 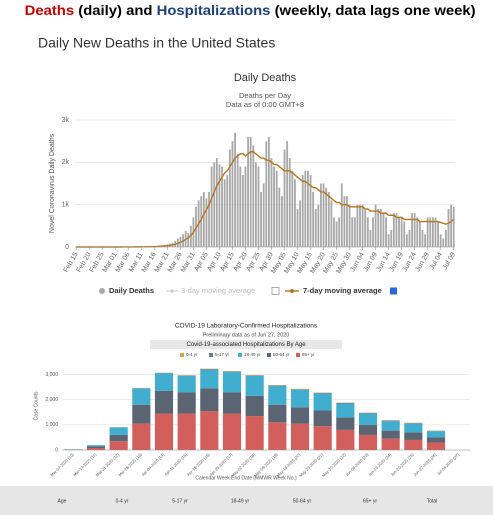 I want to click on y-tick-label: 1k, so click(x=66, y=205).